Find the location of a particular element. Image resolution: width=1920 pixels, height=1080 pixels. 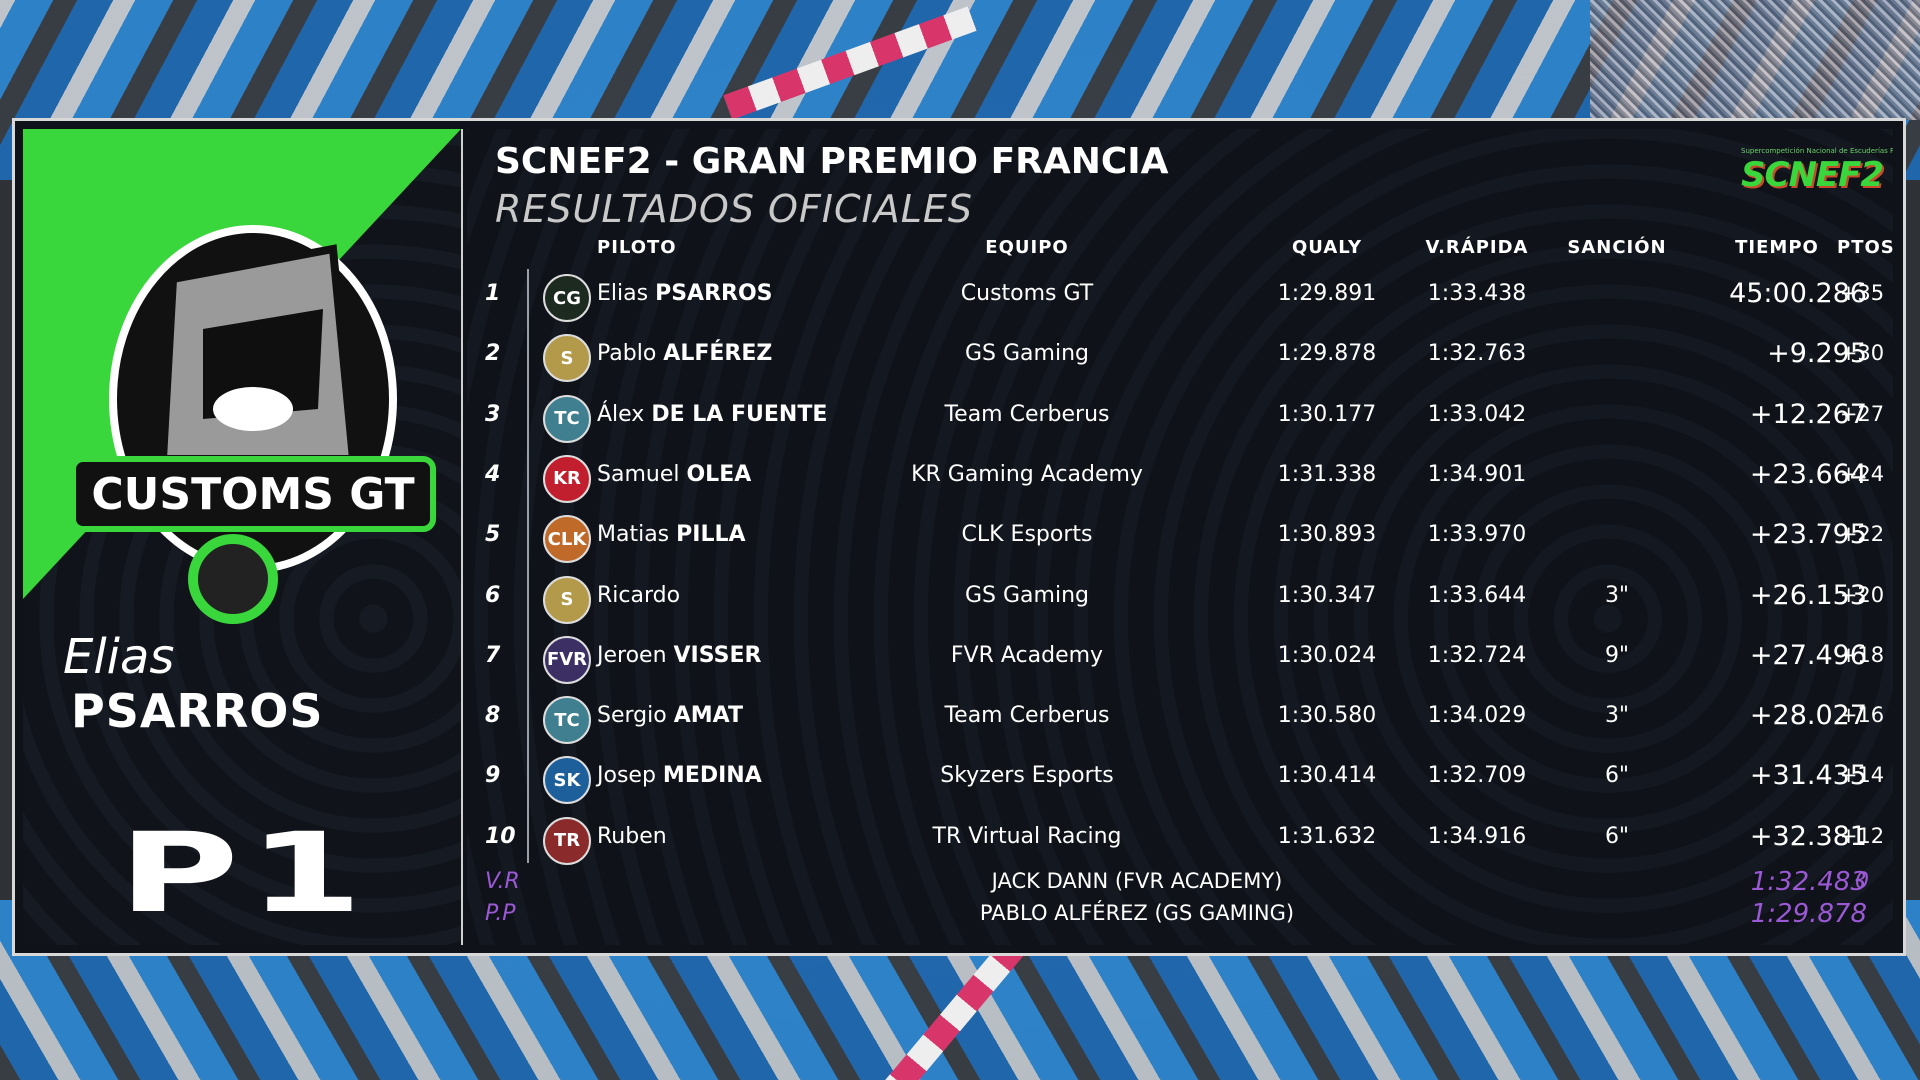

points: +27 is located at coordinates (1862, 413).